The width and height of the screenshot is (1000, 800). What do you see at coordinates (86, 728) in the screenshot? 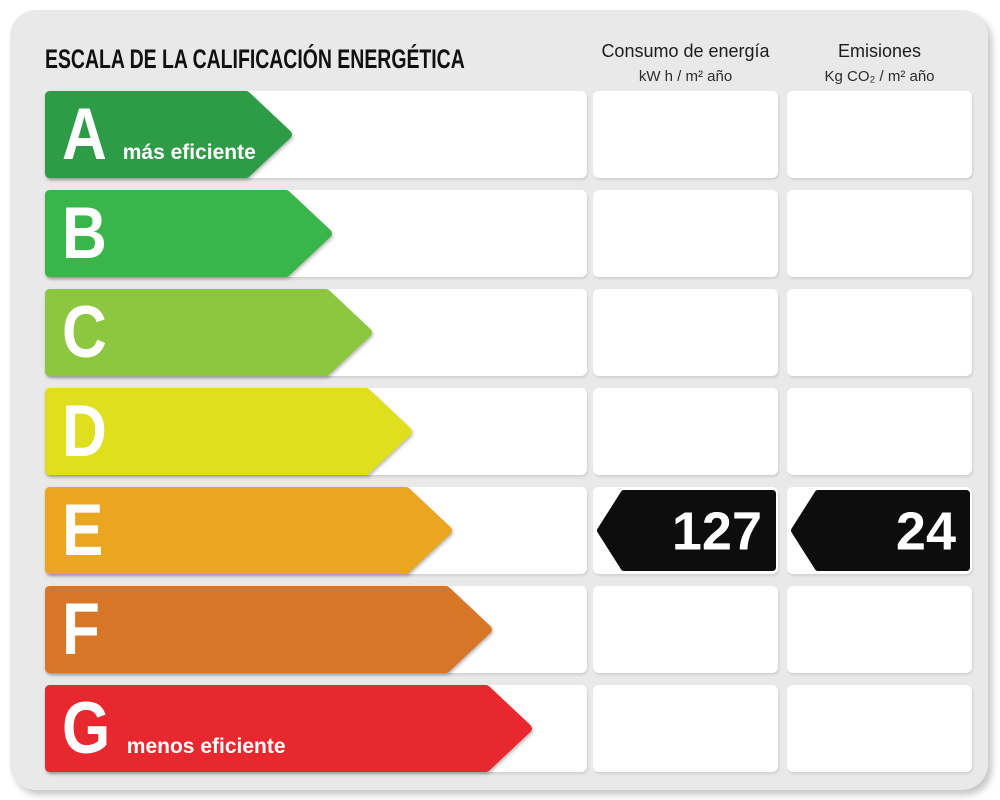
I see `rating-letter: G` at bounding box center [86, 728].